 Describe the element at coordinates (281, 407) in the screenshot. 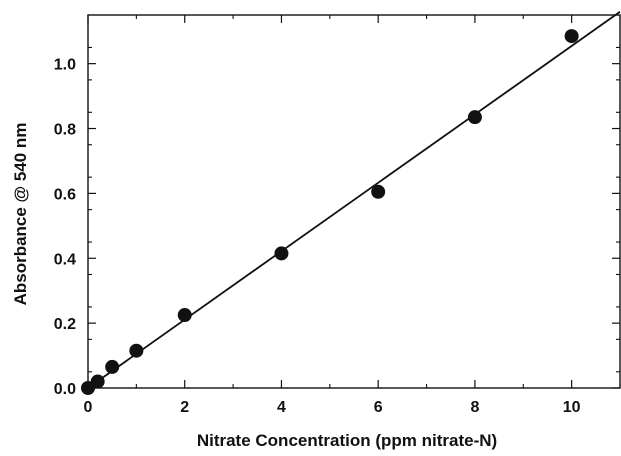

I see `x-tick-label: 4` at that location.